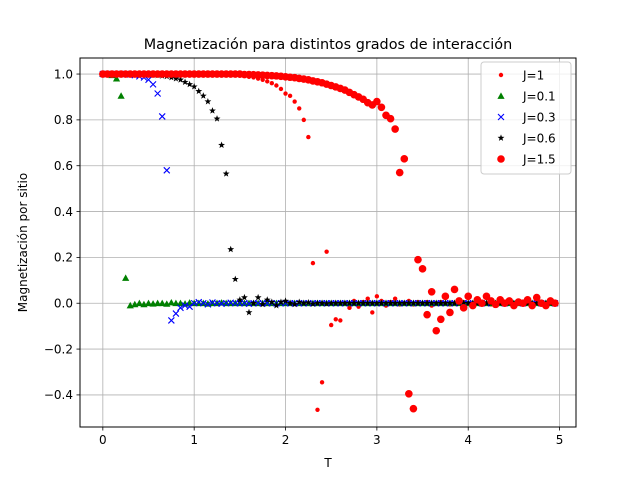  What do you see at coordinates (526, 138) in the screenshot?
I see `legend-item: J=0.6` at bounding box center [526, 138].